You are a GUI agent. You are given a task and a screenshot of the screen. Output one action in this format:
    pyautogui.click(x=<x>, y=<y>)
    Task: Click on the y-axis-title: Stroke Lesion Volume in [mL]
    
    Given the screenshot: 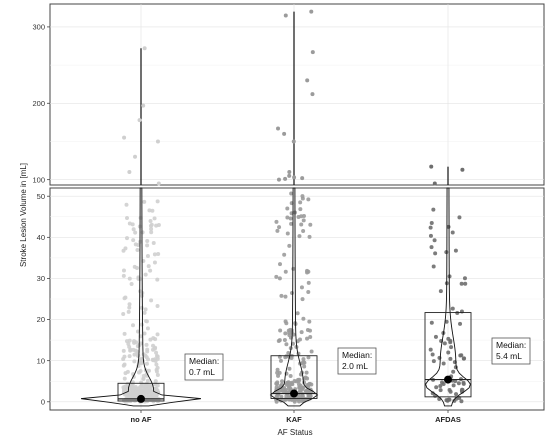 What is the action you would take?
    pyautogui.click(x=23, y=215)
    